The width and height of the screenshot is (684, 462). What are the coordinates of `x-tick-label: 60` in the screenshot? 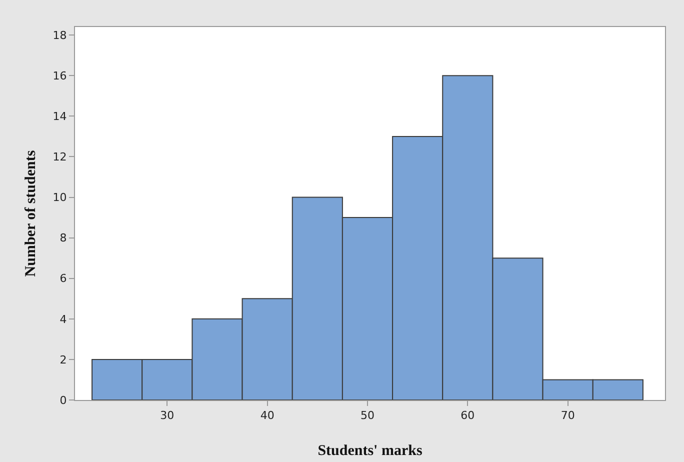 It's located at (467, 415).